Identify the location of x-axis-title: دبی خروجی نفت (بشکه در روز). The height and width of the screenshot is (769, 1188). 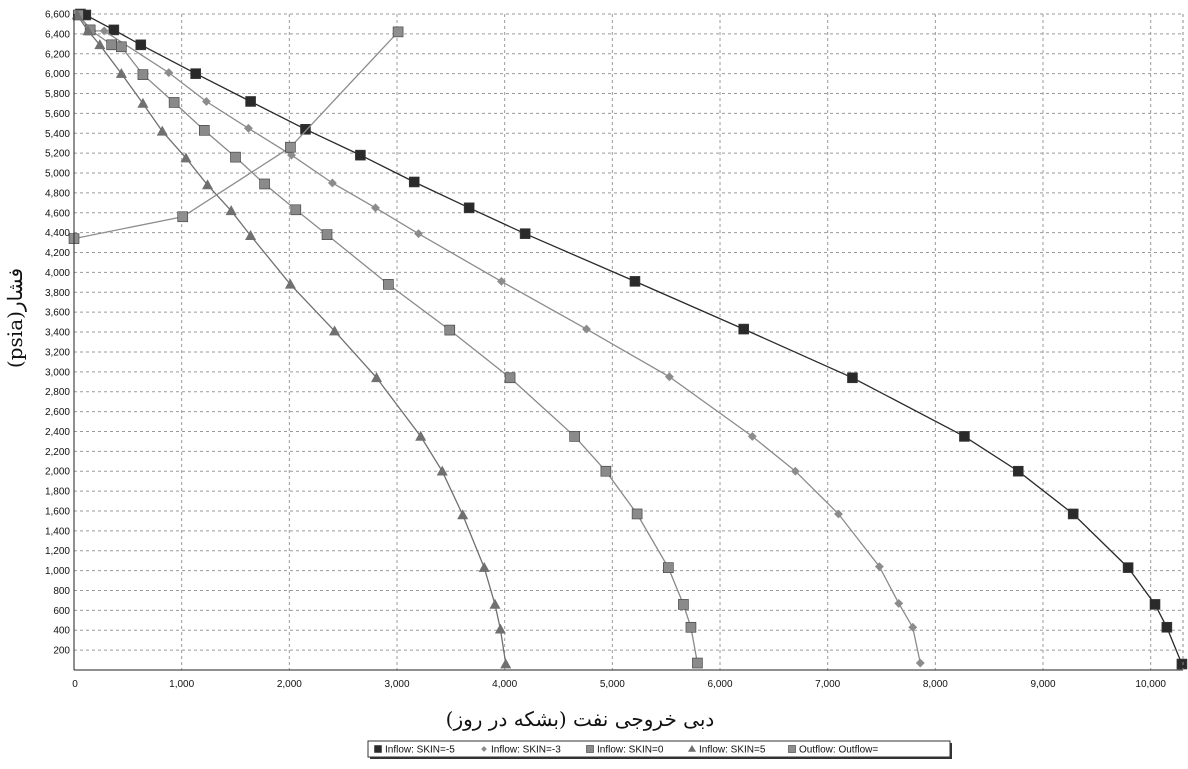
(580, 719).